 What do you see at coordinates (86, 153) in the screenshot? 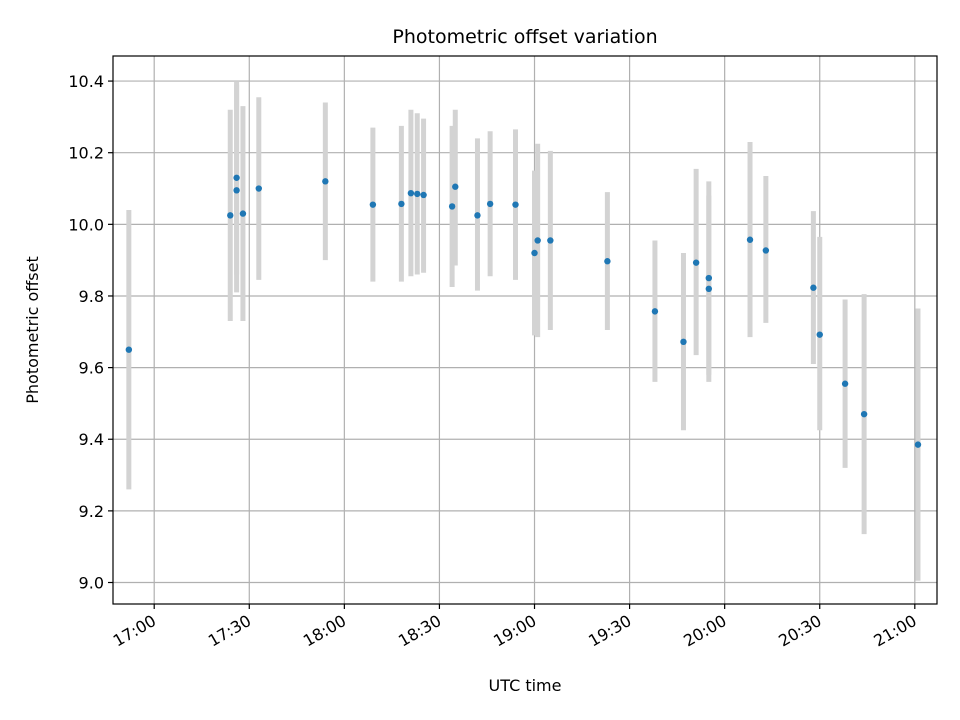
I see `y-tick-label: 10.2` at bounding box center [86, 153].